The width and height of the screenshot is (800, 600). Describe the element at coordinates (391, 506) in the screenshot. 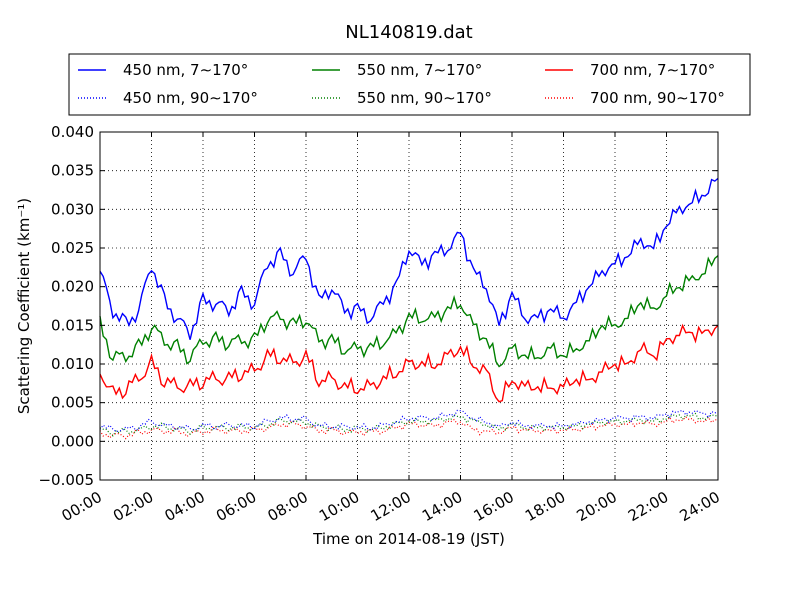

I see `x-tick-label: 12:00` at that location.